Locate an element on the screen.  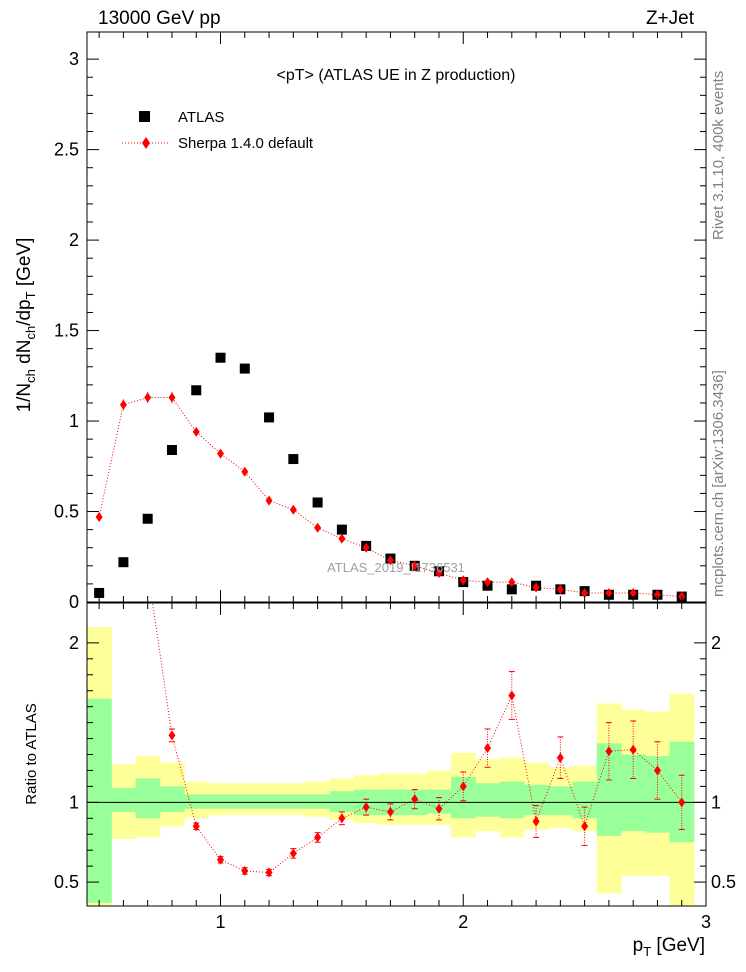
chart-title: <pT> (ATLAS UE in Z production) is located at coordinates (396, 75).